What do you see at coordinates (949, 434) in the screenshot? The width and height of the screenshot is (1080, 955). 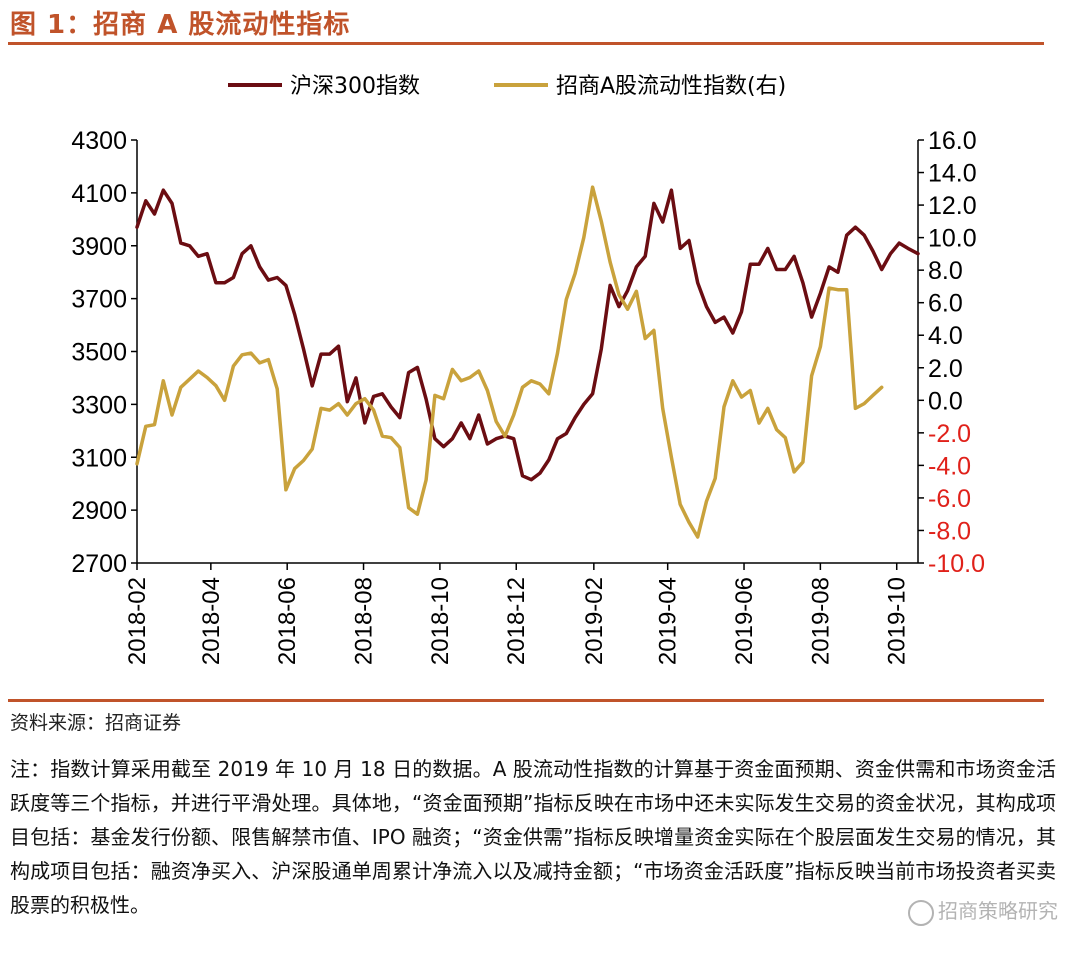 I see `y-right-tick-label: -2.0` at bounding box center [949, 434].